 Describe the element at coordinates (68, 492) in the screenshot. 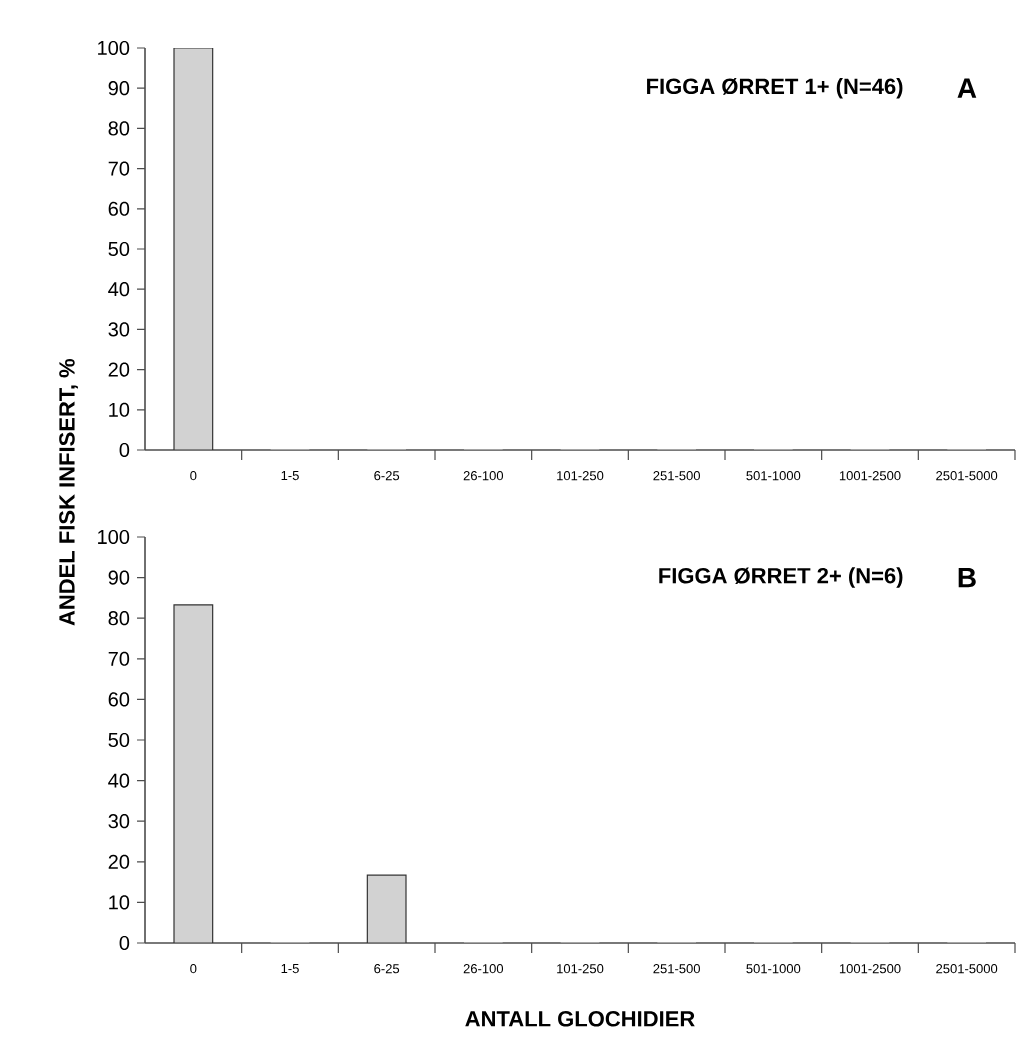

I see `y-axis-title: ANDEL FISK INFISERT, %` at that location.